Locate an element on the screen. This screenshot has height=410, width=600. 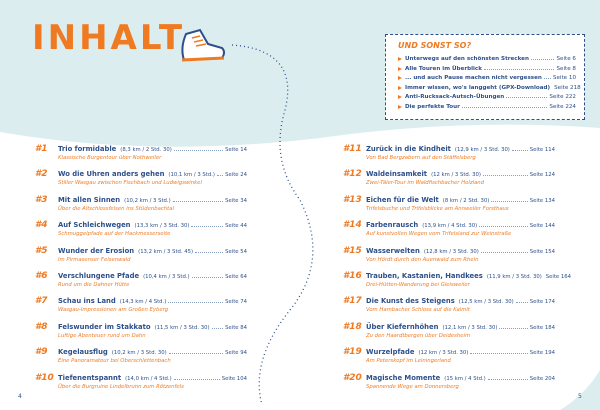
entry-subtitle: Wasgau-Impressionen am Großen Eyberg is located at coordinates (113, 310).